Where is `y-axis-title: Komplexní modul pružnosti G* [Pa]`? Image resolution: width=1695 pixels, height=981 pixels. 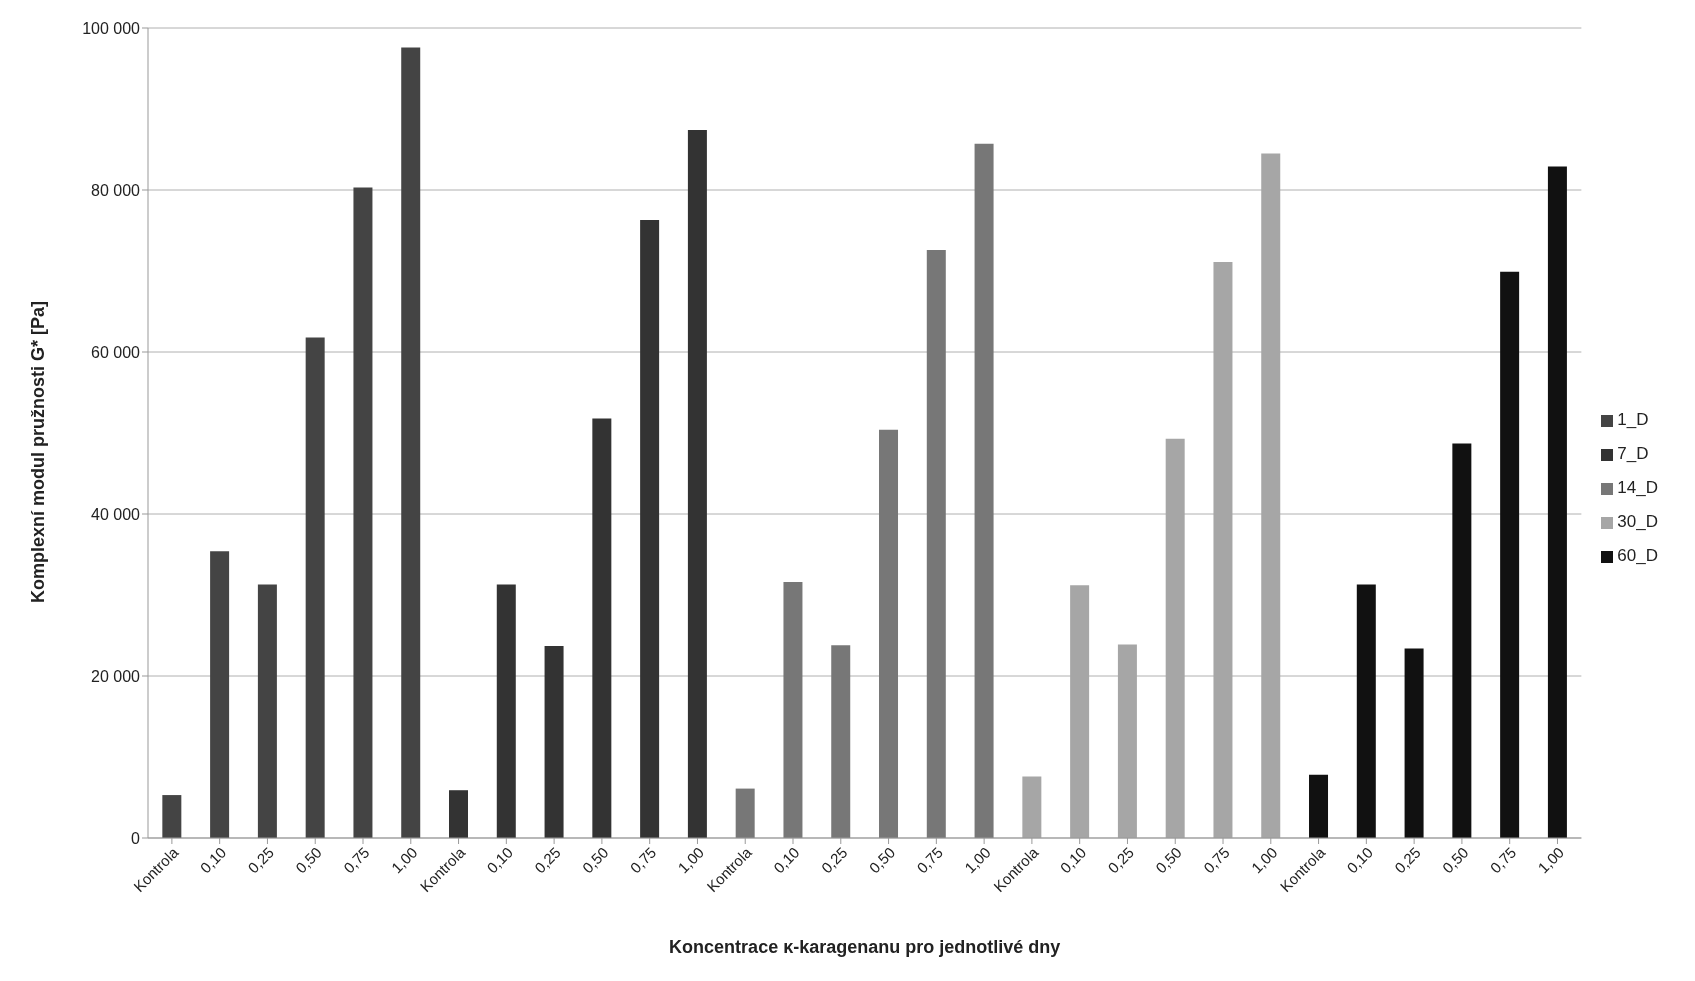 y-axis-title: Komplexní modul pružnosti G* [Pa] is located at coordinates (38, 451).